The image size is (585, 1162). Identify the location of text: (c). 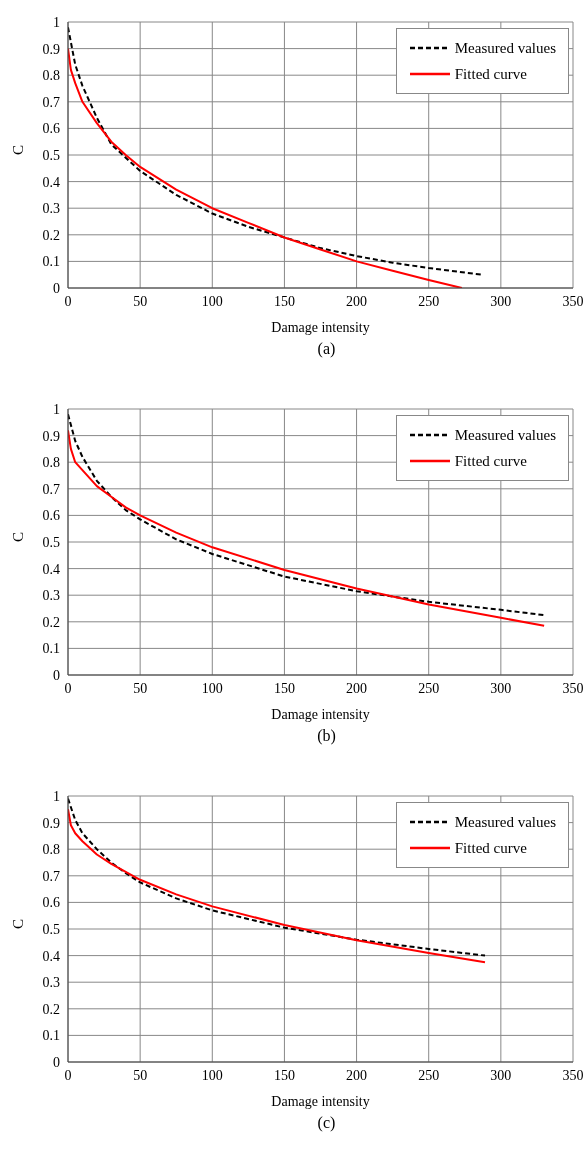
(326, 1123).